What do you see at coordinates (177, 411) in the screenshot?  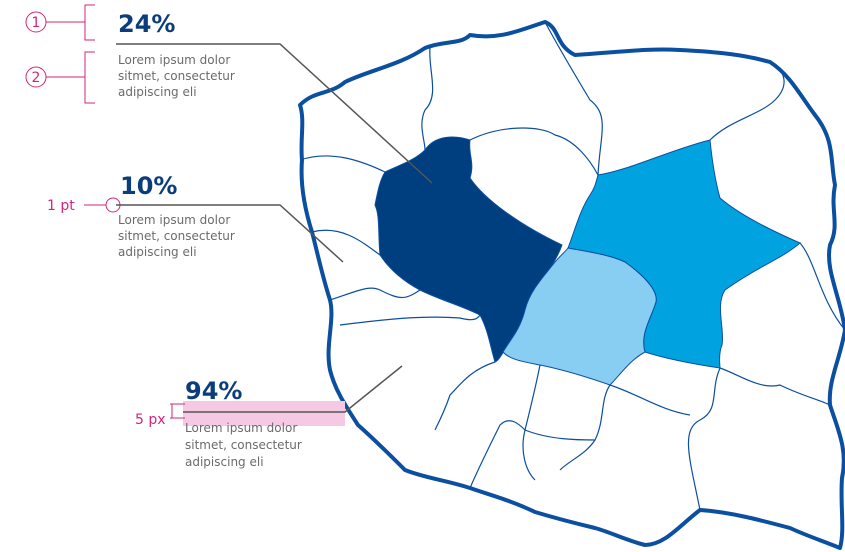 I see `spacing-bracket` at bounding box center [177, 411].